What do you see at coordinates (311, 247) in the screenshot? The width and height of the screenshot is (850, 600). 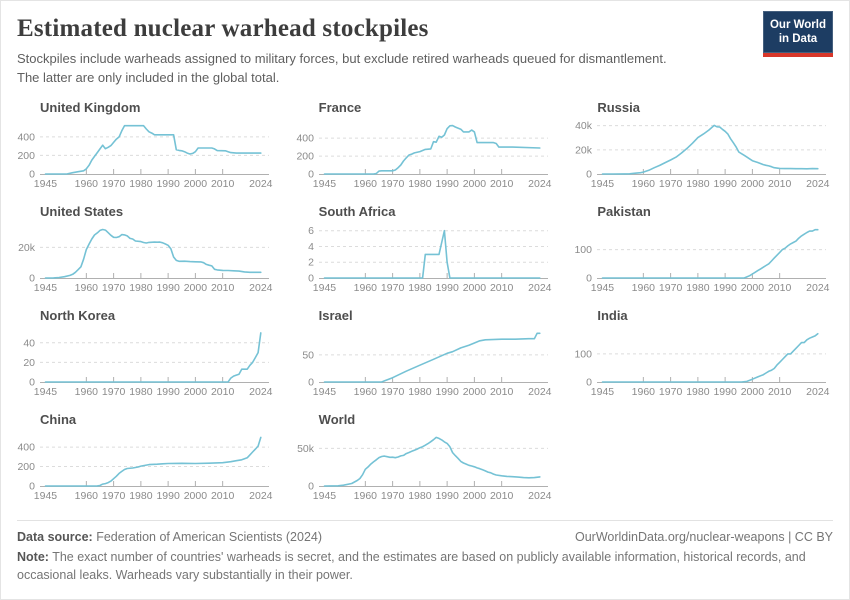 I see `svg-text: 4` at bounding box center [311, 247].